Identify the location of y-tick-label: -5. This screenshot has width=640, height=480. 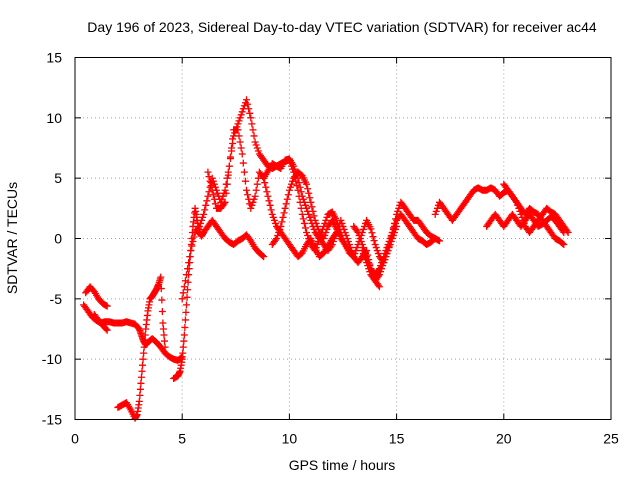
(56, 299).